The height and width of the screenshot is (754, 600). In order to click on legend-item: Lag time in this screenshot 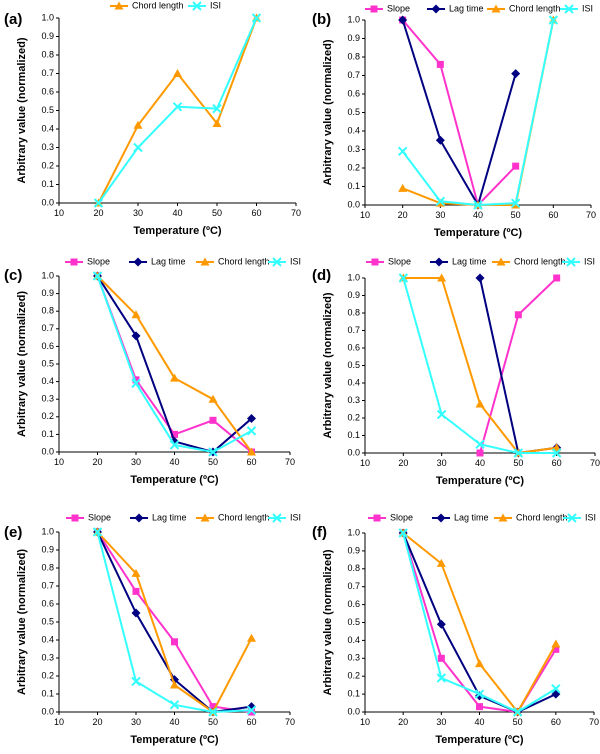, I will do `click(460, 517)`.